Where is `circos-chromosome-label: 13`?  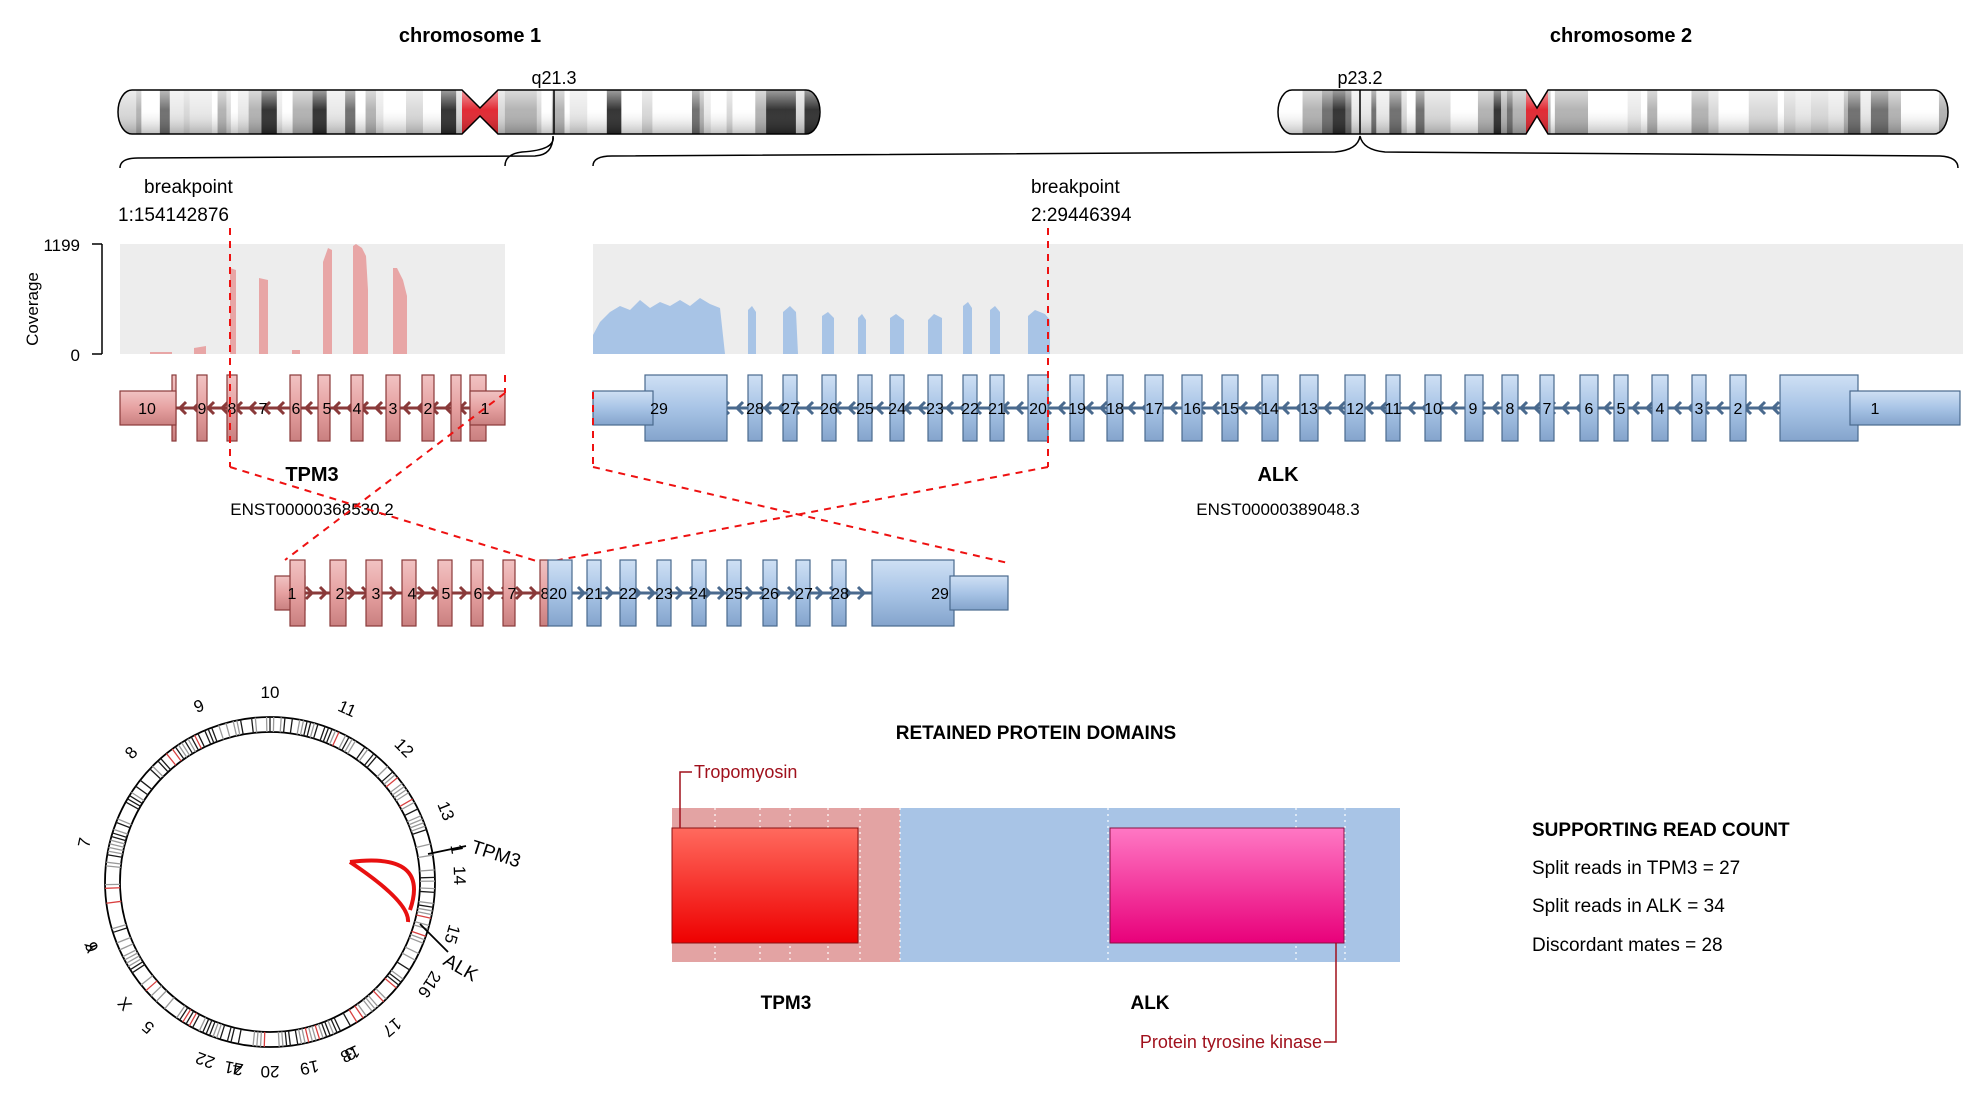
circos-chromosome-label: 13 is located at coordinates (445, 811).